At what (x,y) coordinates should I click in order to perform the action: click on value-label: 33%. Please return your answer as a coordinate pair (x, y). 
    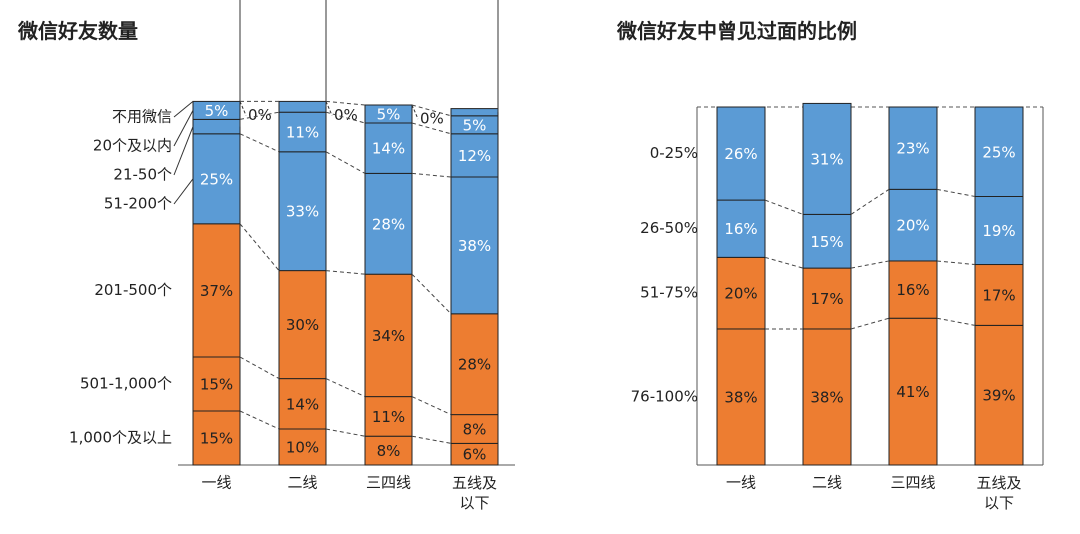
    Looking at the image, I should click on (302, 212).